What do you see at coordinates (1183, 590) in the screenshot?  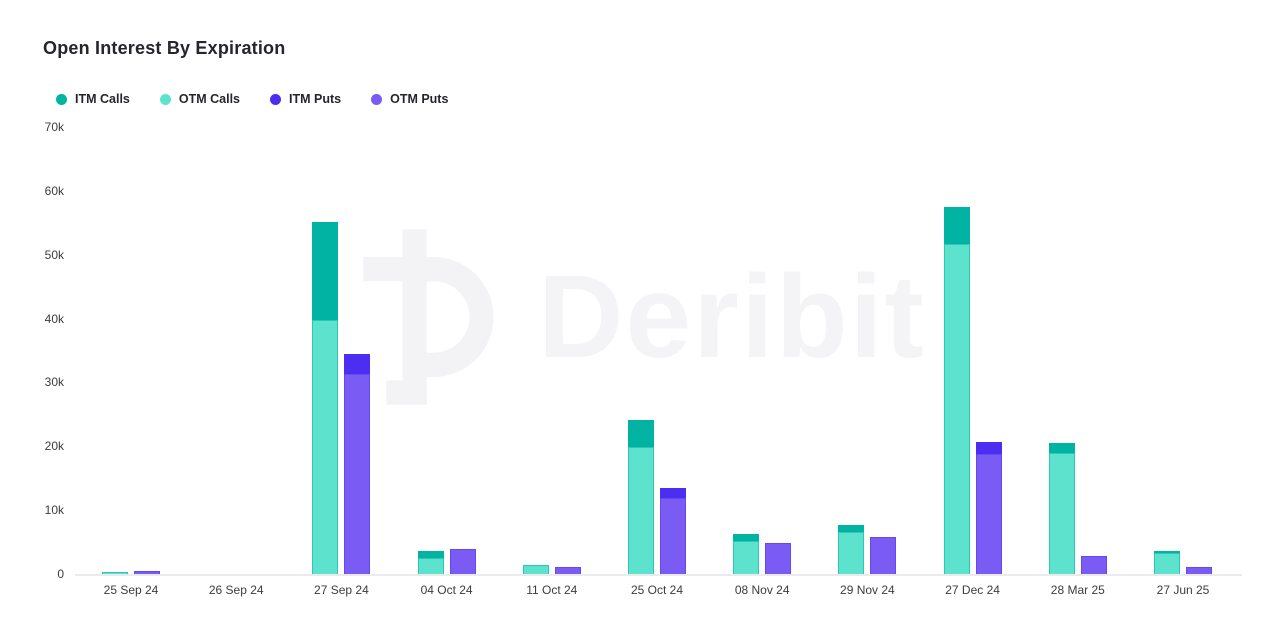 I see `x-axis-tick-label: 27 Jun 25` at bounding box center [1183, 590].